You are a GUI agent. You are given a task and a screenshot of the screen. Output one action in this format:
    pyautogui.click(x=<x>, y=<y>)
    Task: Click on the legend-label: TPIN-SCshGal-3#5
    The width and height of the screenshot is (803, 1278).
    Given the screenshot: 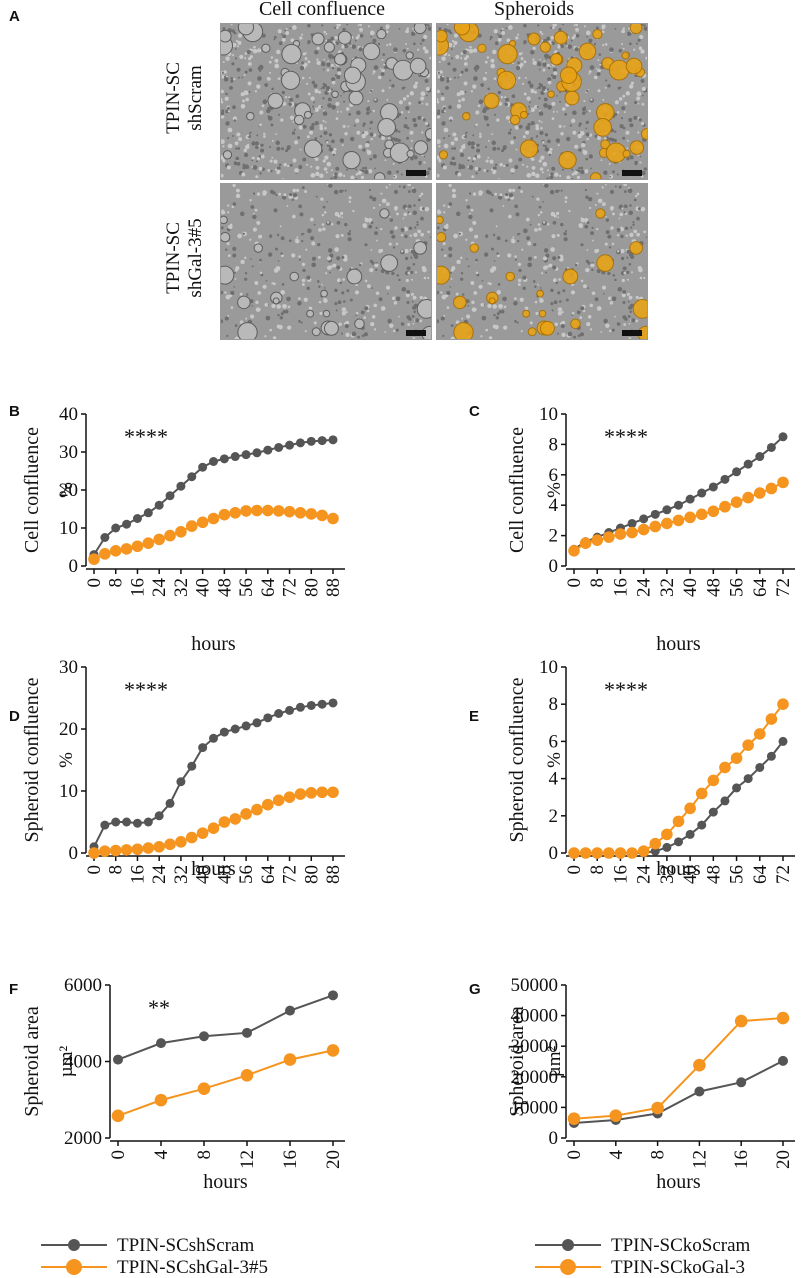 What is the action you would take?
    pyautogui.click(x=192, y=1267)
    